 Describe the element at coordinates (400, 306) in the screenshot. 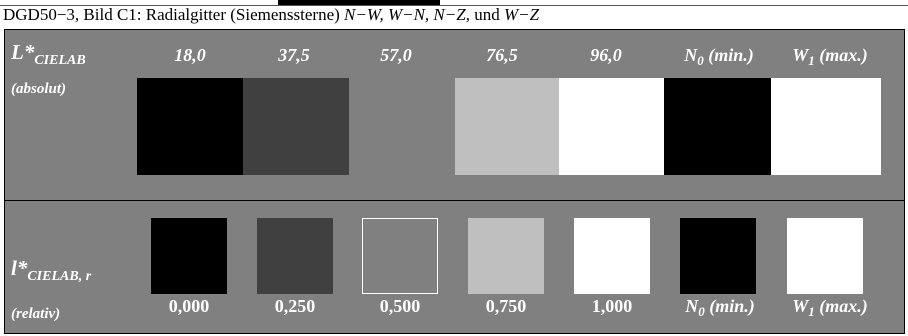

I see `relative-value-label: 0,500` at that location.